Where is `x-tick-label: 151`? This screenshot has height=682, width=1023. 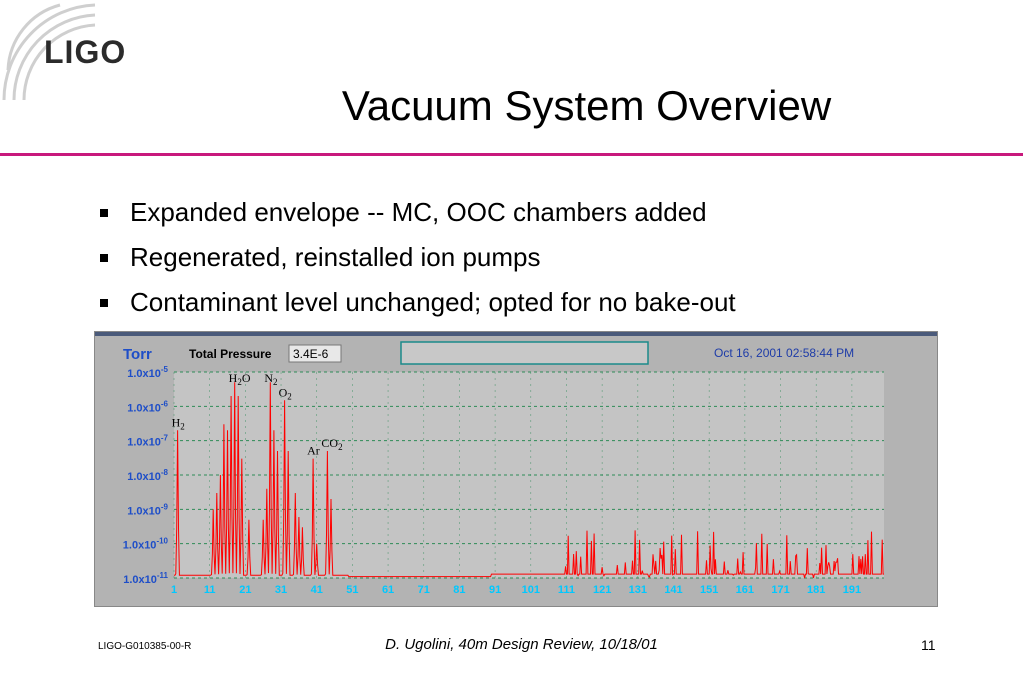 x-tick-label: 151 is located at coordinates (709, 590).